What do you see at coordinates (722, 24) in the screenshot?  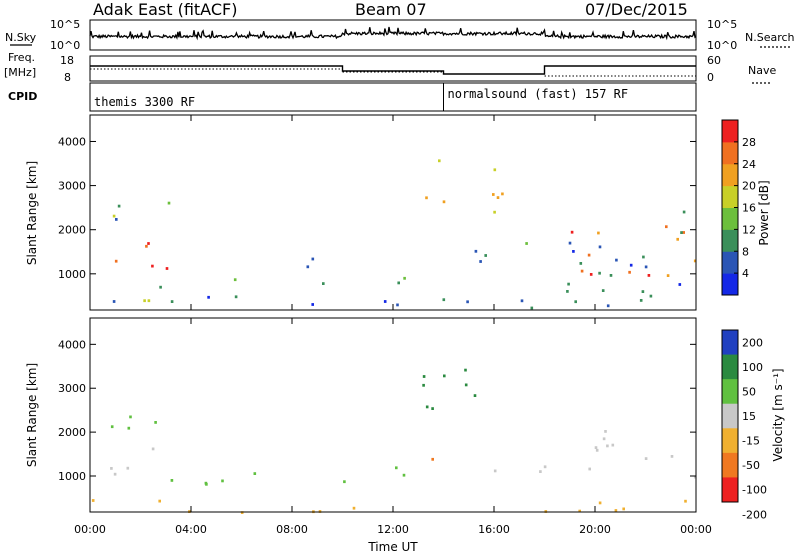 I see `noise-right-top: 10^5` at bounding box center [722, 24].